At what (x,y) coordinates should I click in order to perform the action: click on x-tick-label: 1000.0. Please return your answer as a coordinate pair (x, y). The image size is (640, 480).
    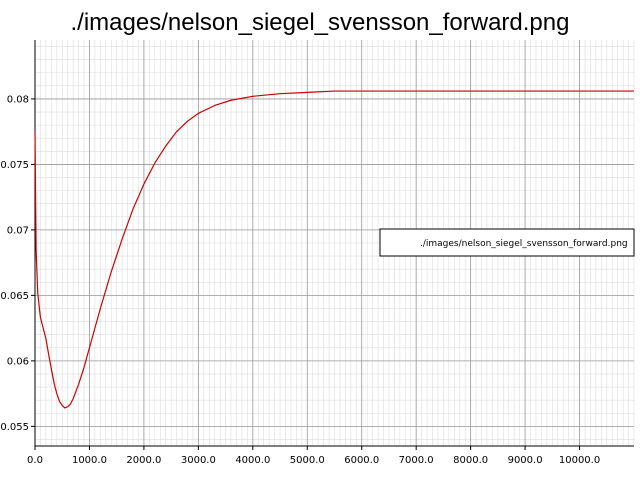
    Looking at the image, I should click on (89, 460).